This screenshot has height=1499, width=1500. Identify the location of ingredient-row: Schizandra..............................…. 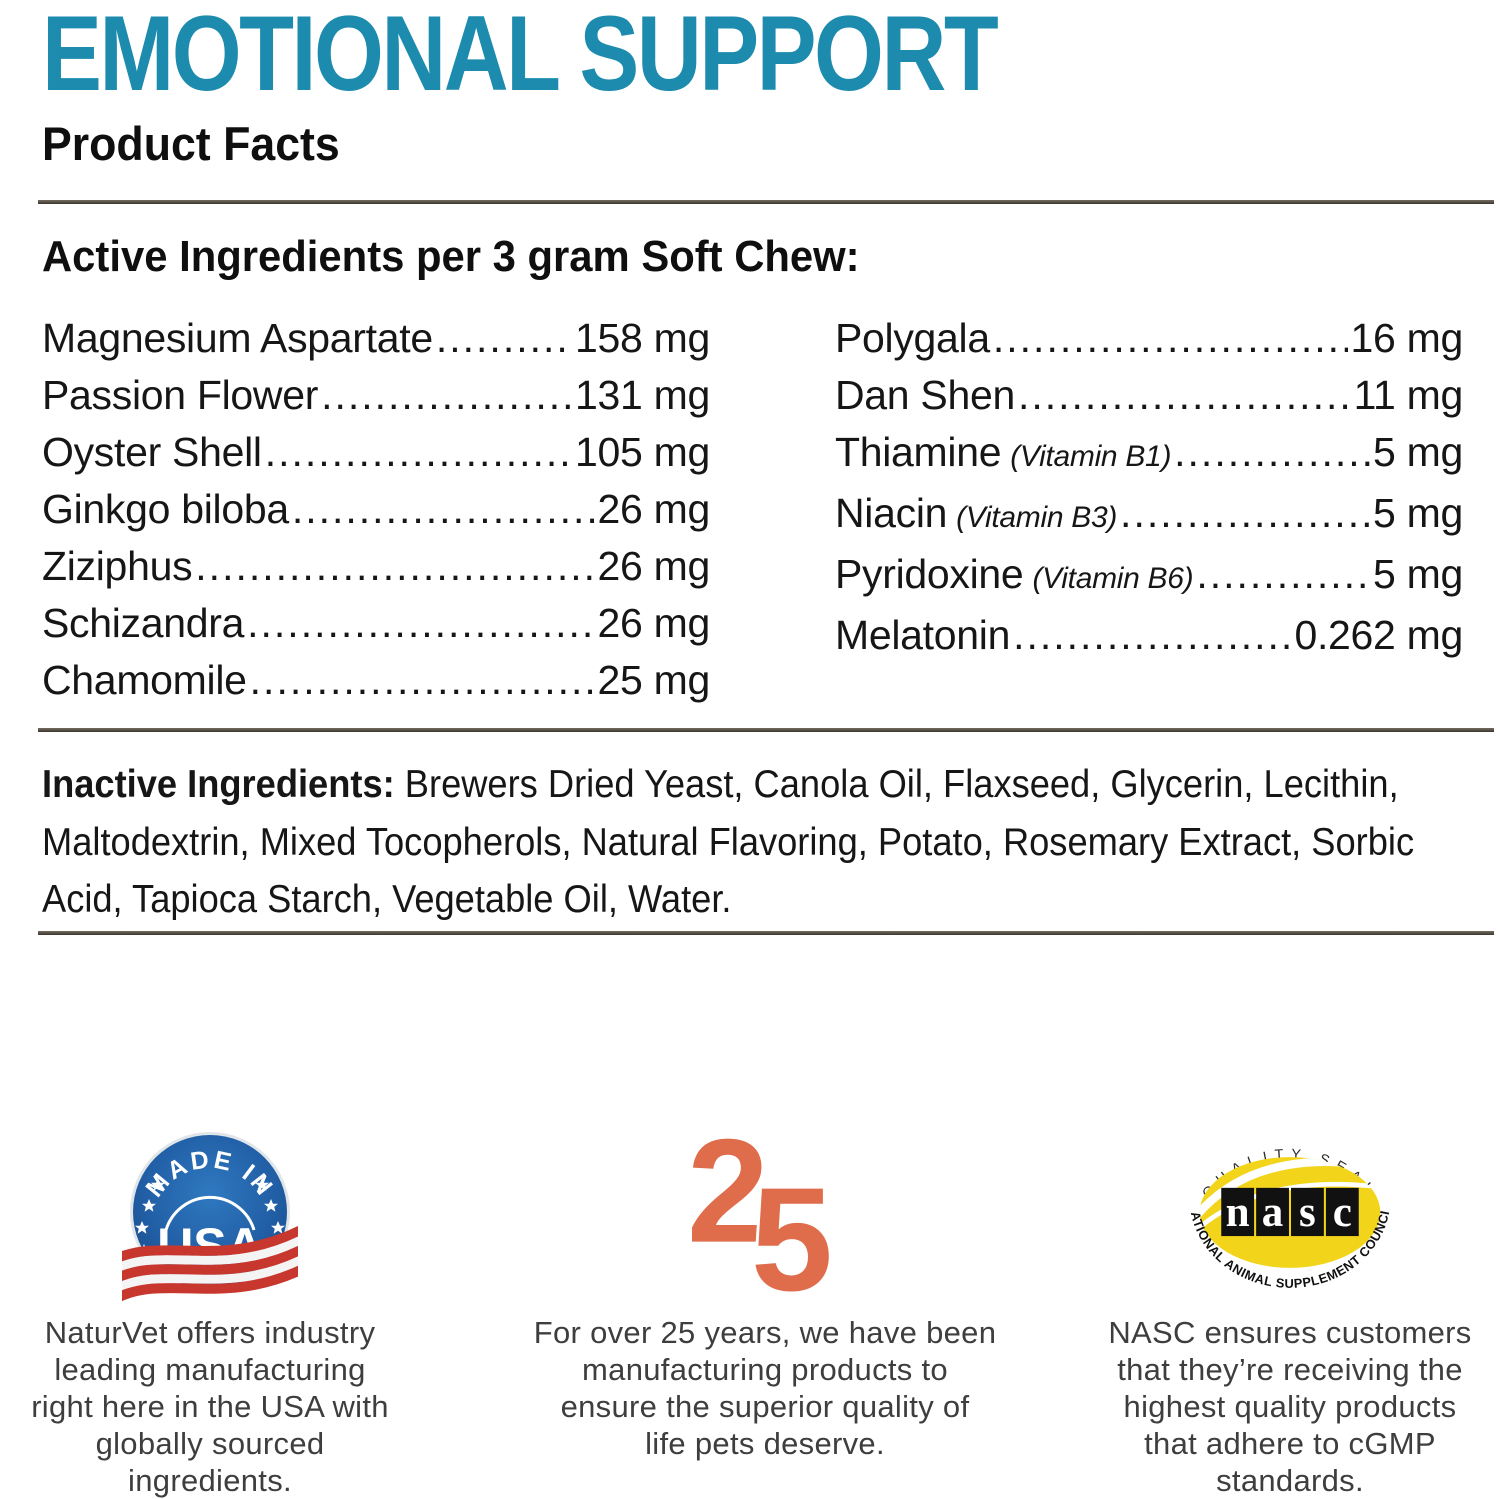
(376, 623).